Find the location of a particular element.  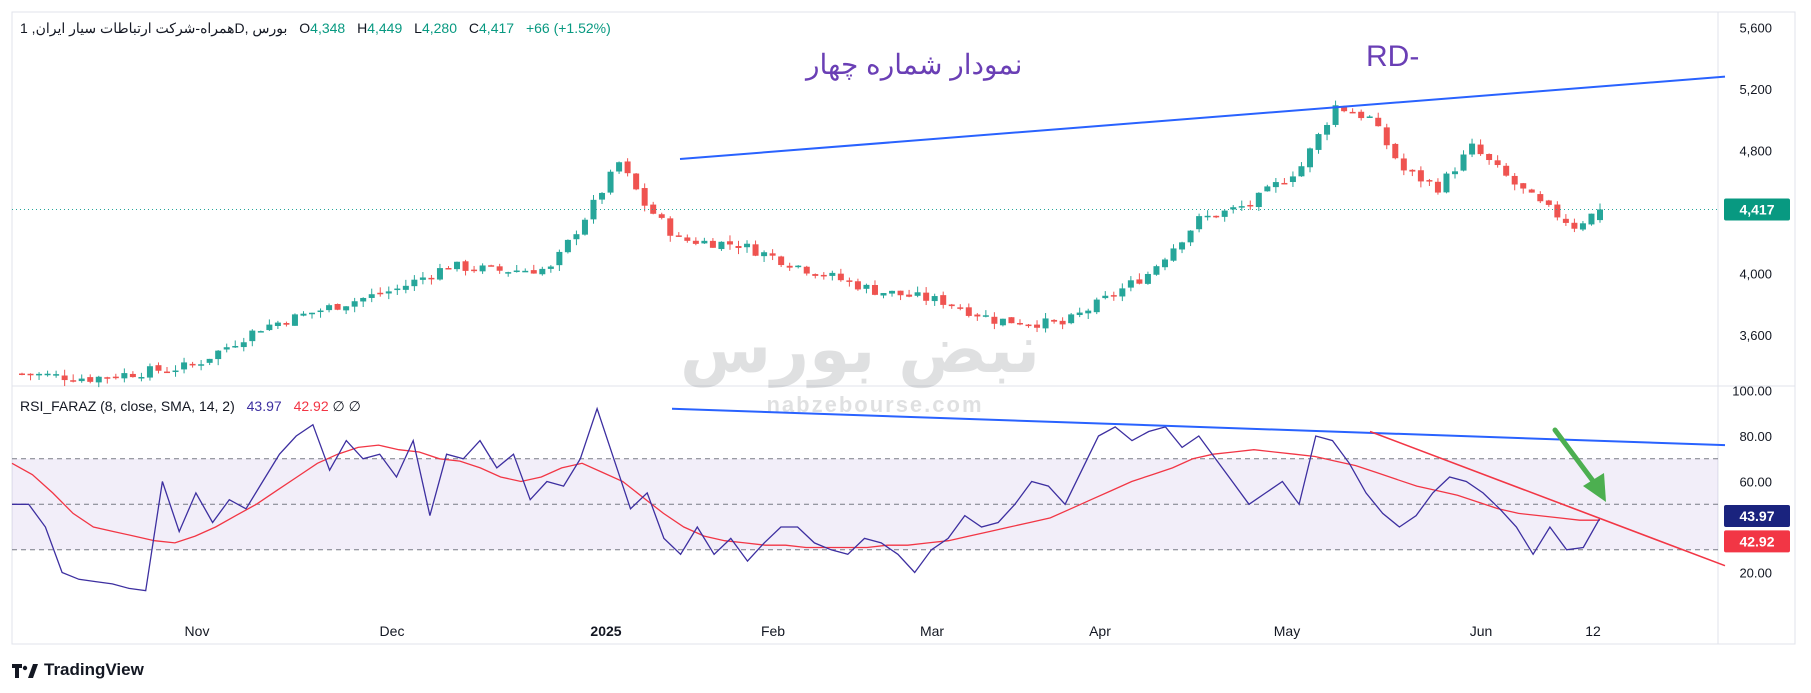

last-price-badge is located at coordinates (1757, 209).